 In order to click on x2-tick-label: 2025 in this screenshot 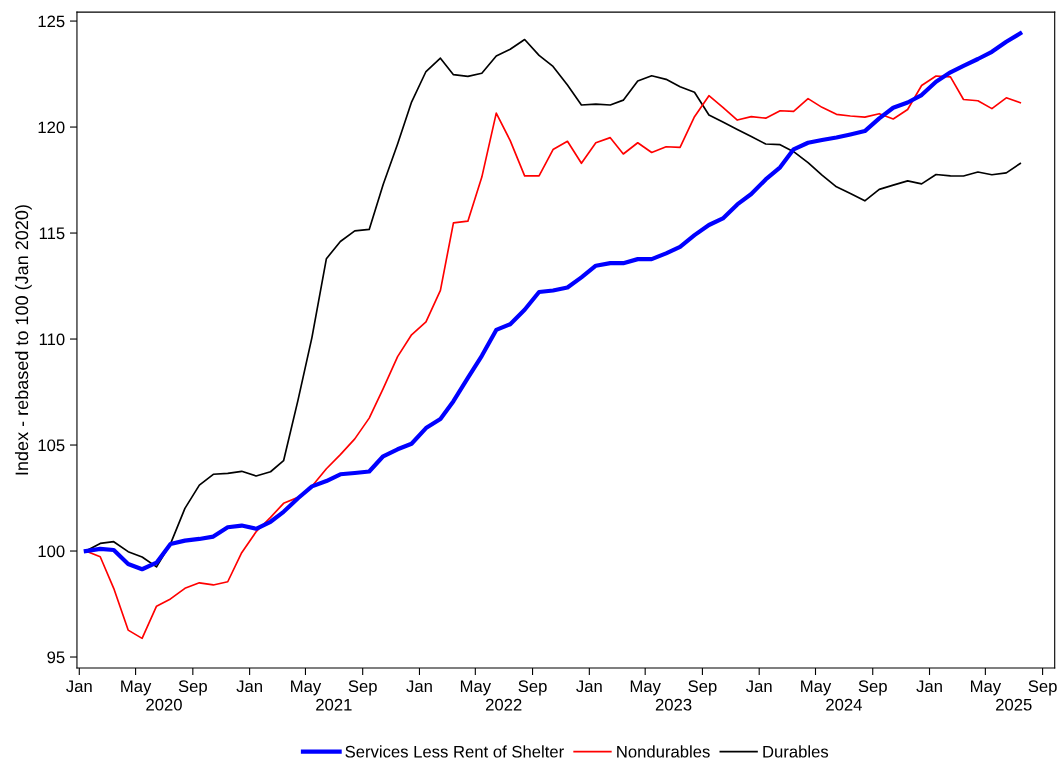, I will do `click(1014, 704)`.